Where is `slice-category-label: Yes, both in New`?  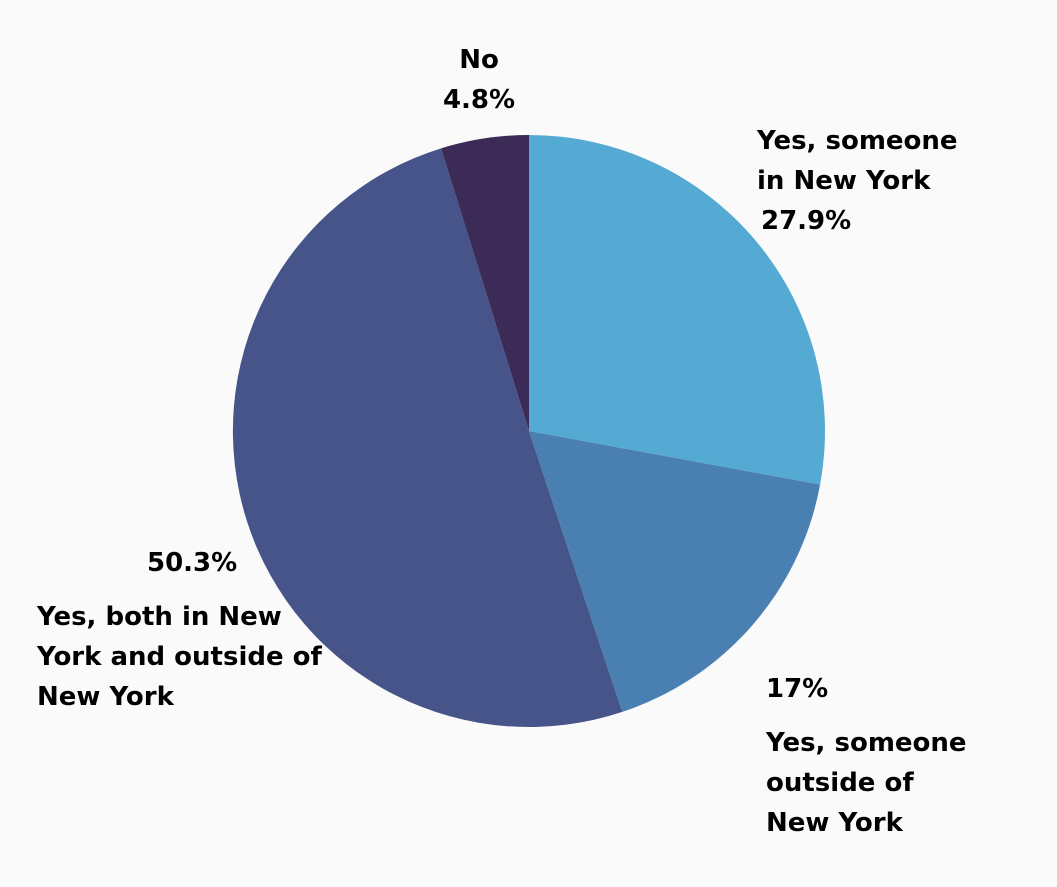 slice-category-label: Yes, both in New is located at coordinates (159, 617).